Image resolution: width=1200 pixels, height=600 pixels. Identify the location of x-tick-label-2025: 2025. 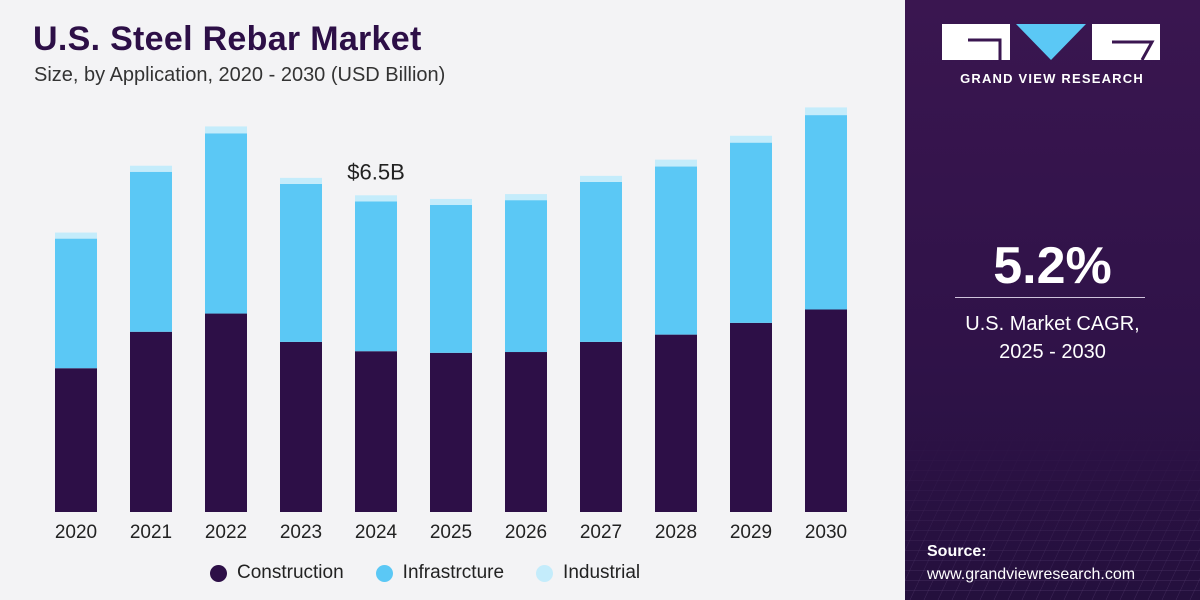
(451, 532).